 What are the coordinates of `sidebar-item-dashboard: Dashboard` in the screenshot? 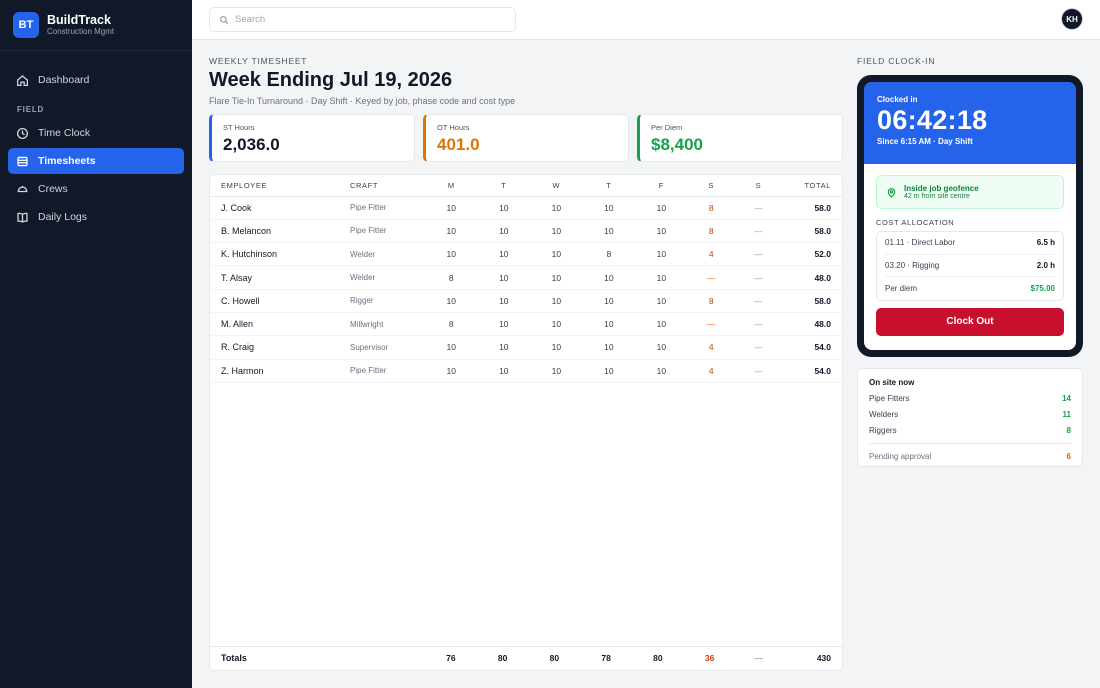 It's located at (96, 80).